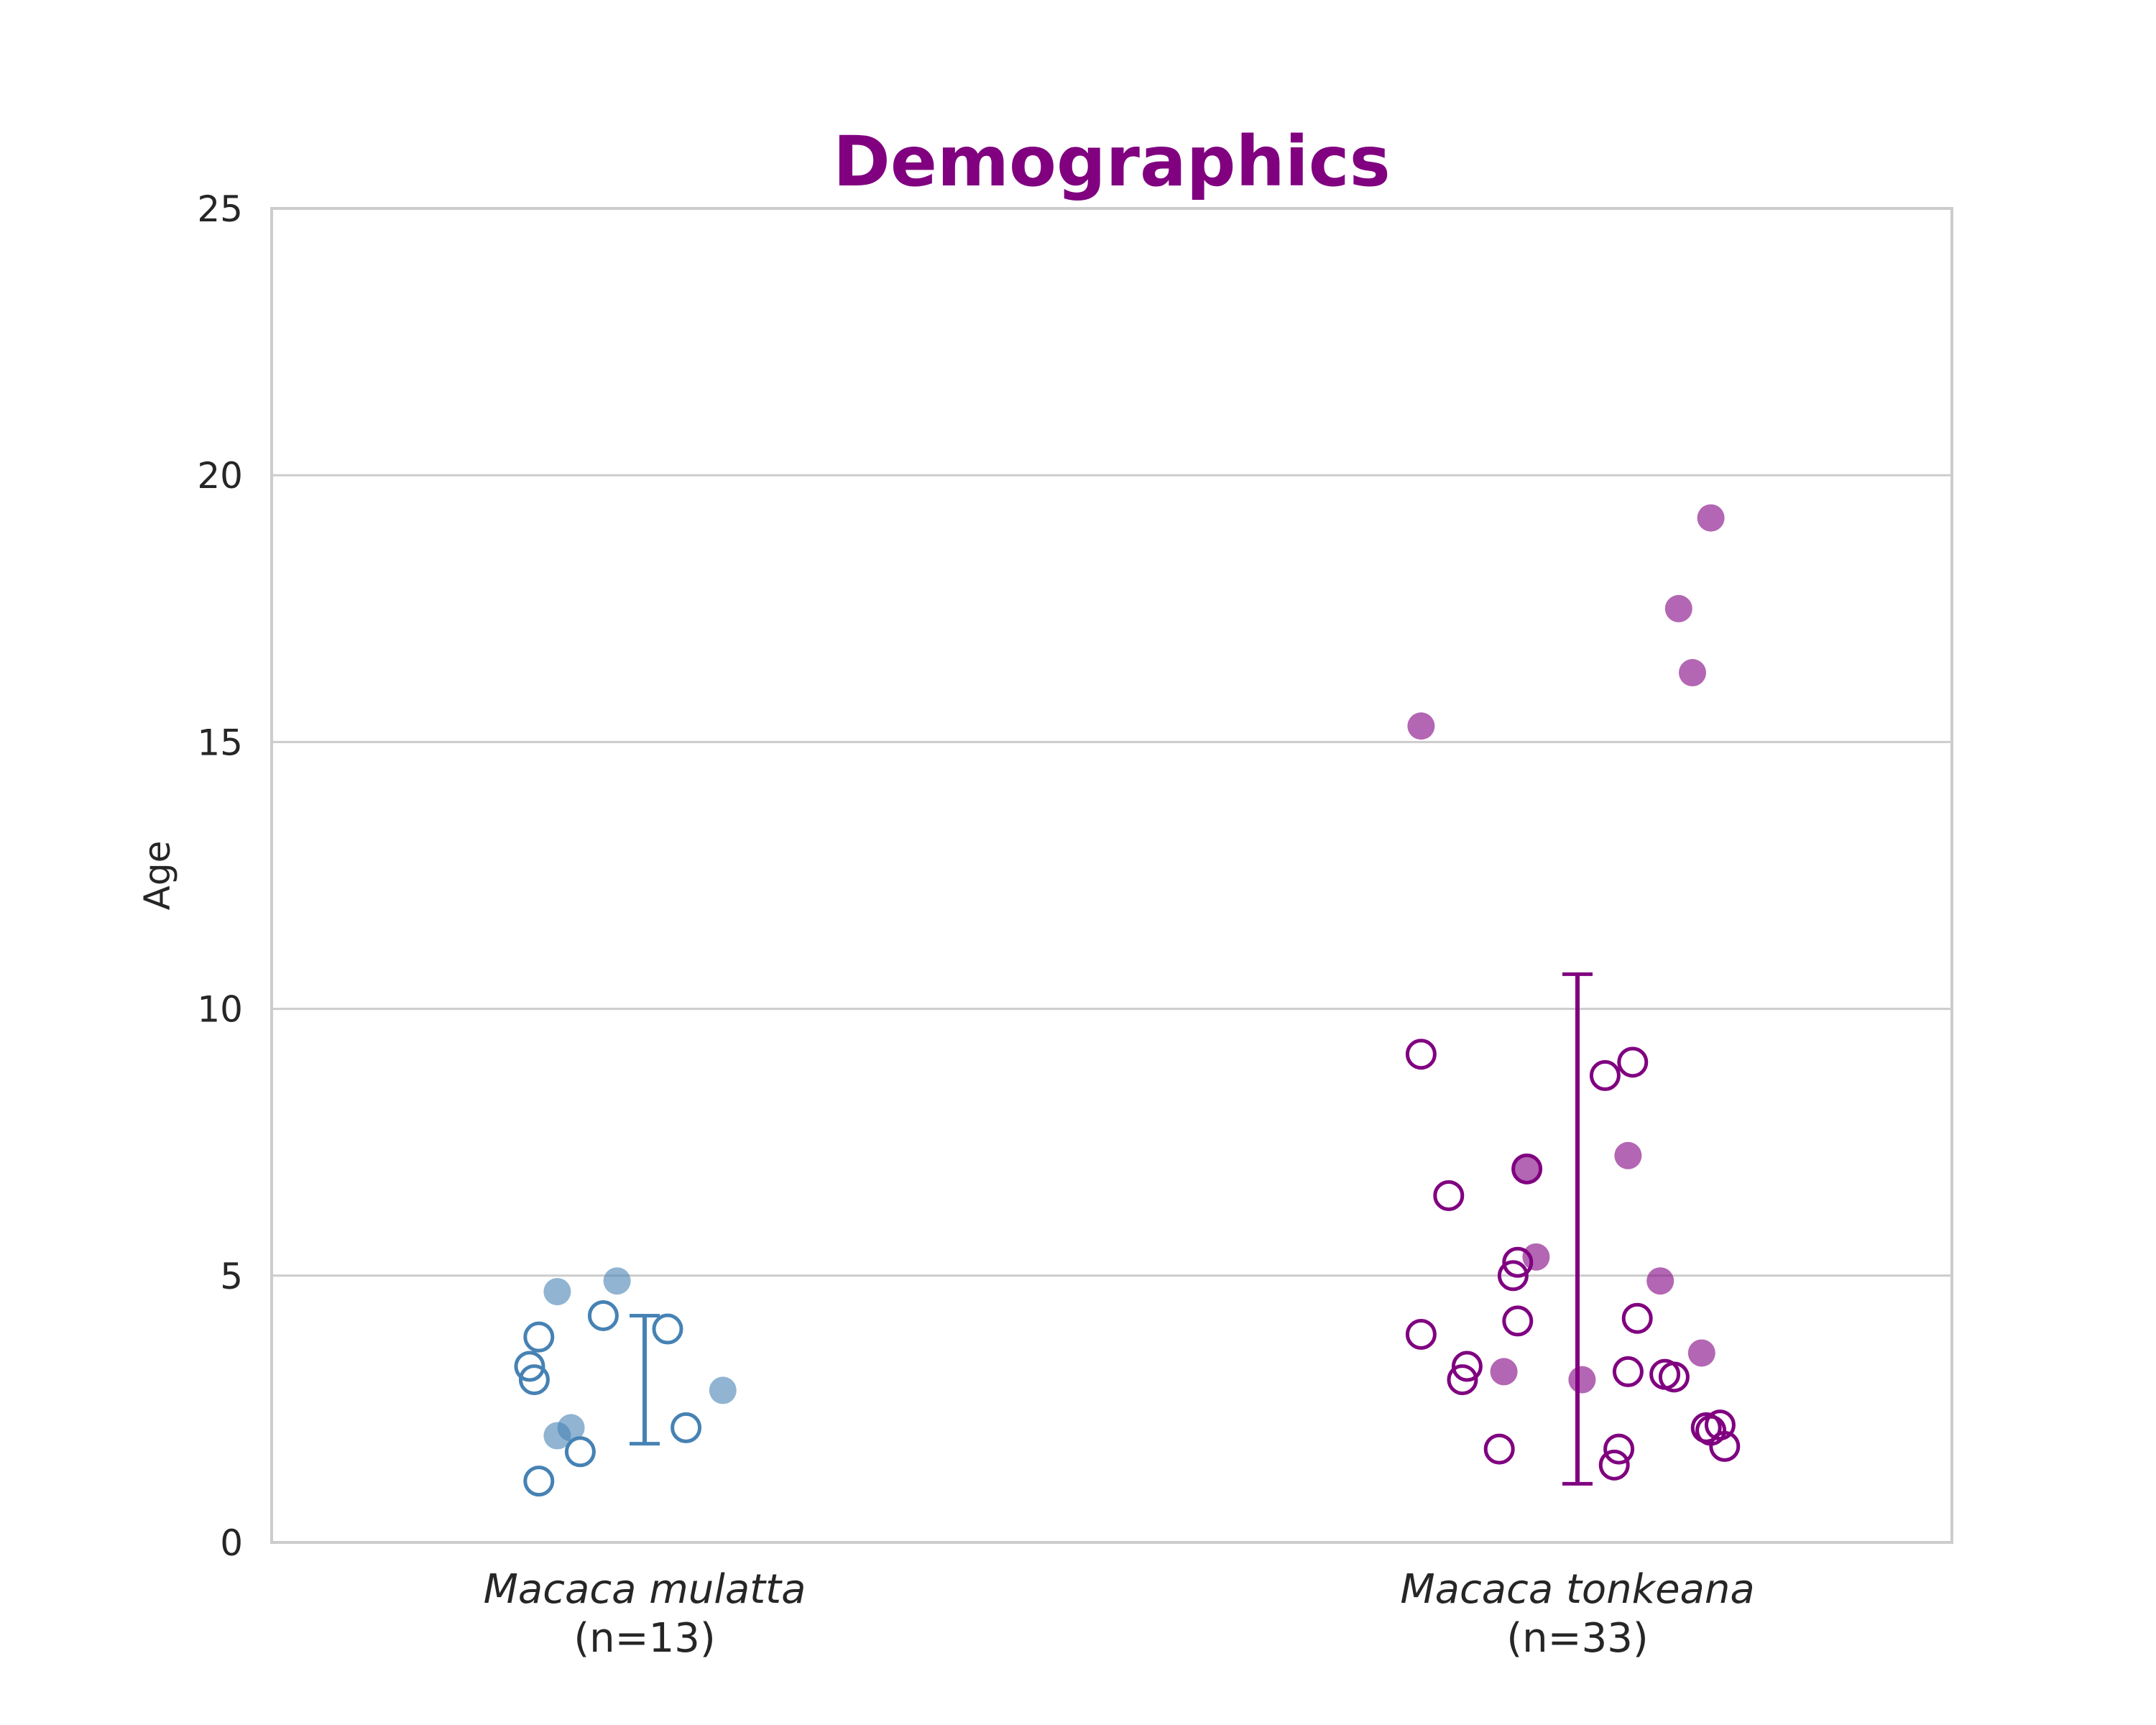  I want to click on x-tick-count-label: (n=33), so click(1577, 1638).